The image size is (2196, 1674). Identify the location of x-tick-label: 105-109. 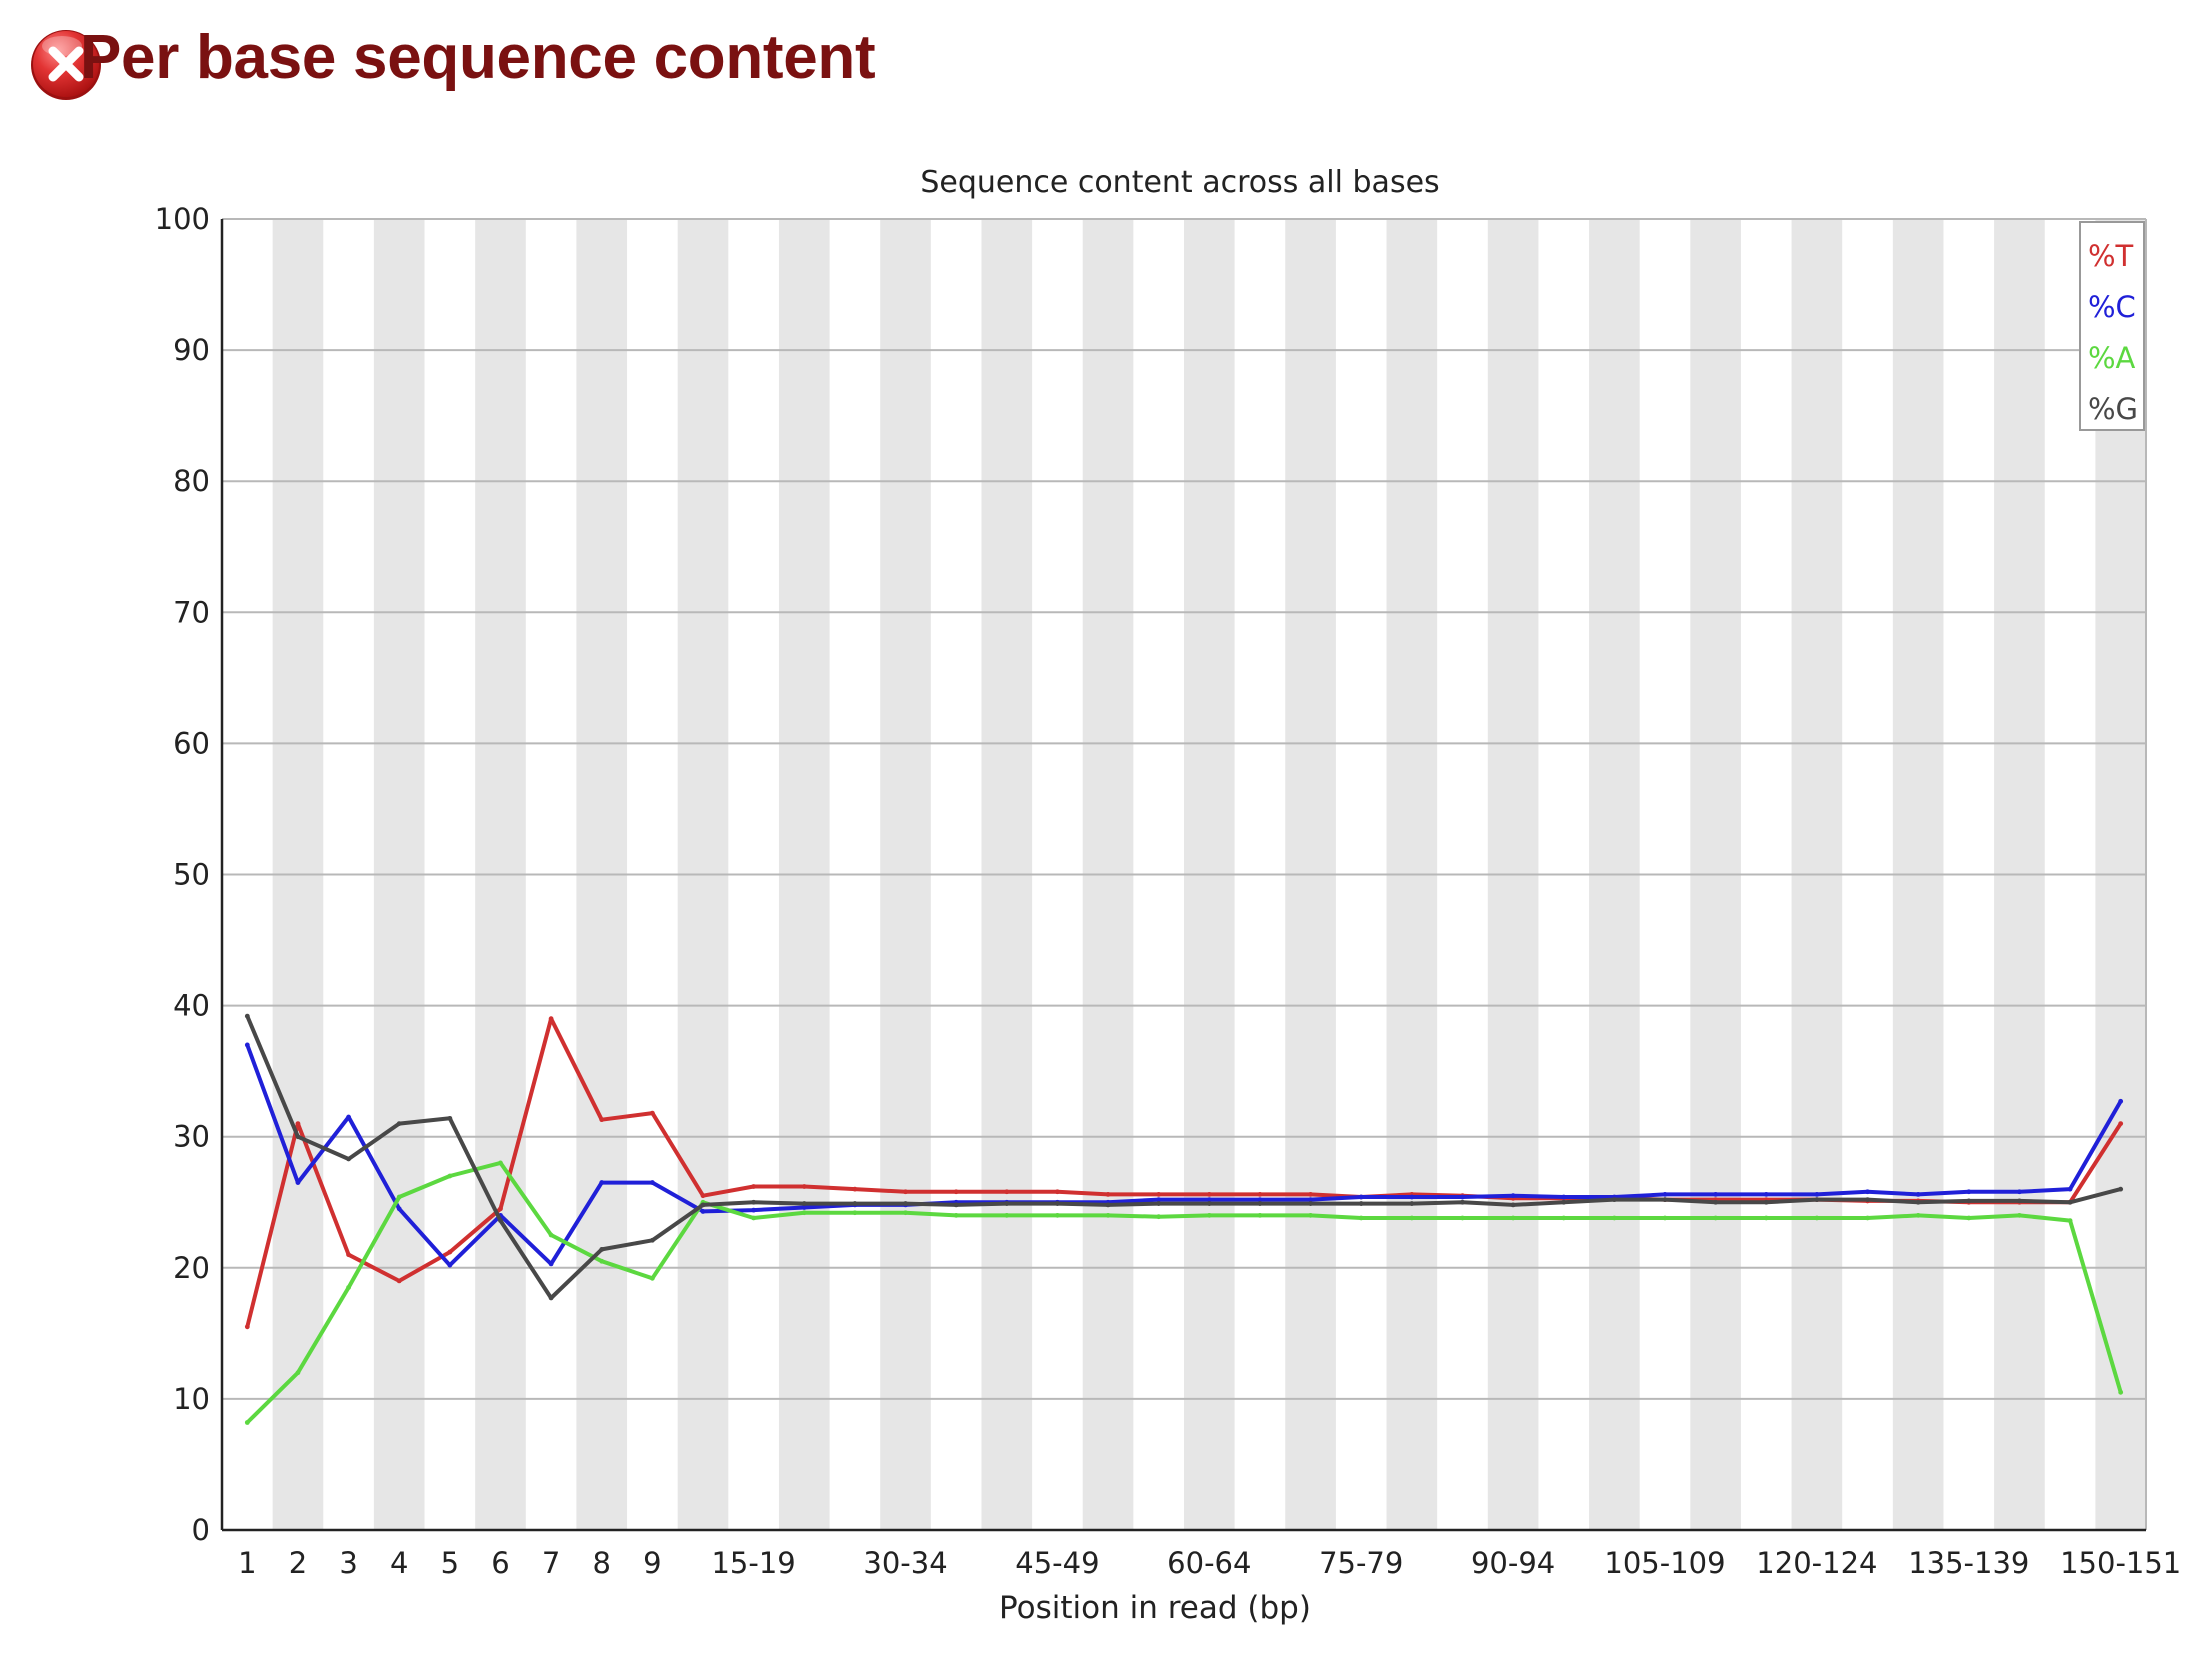
(1664, 1563).